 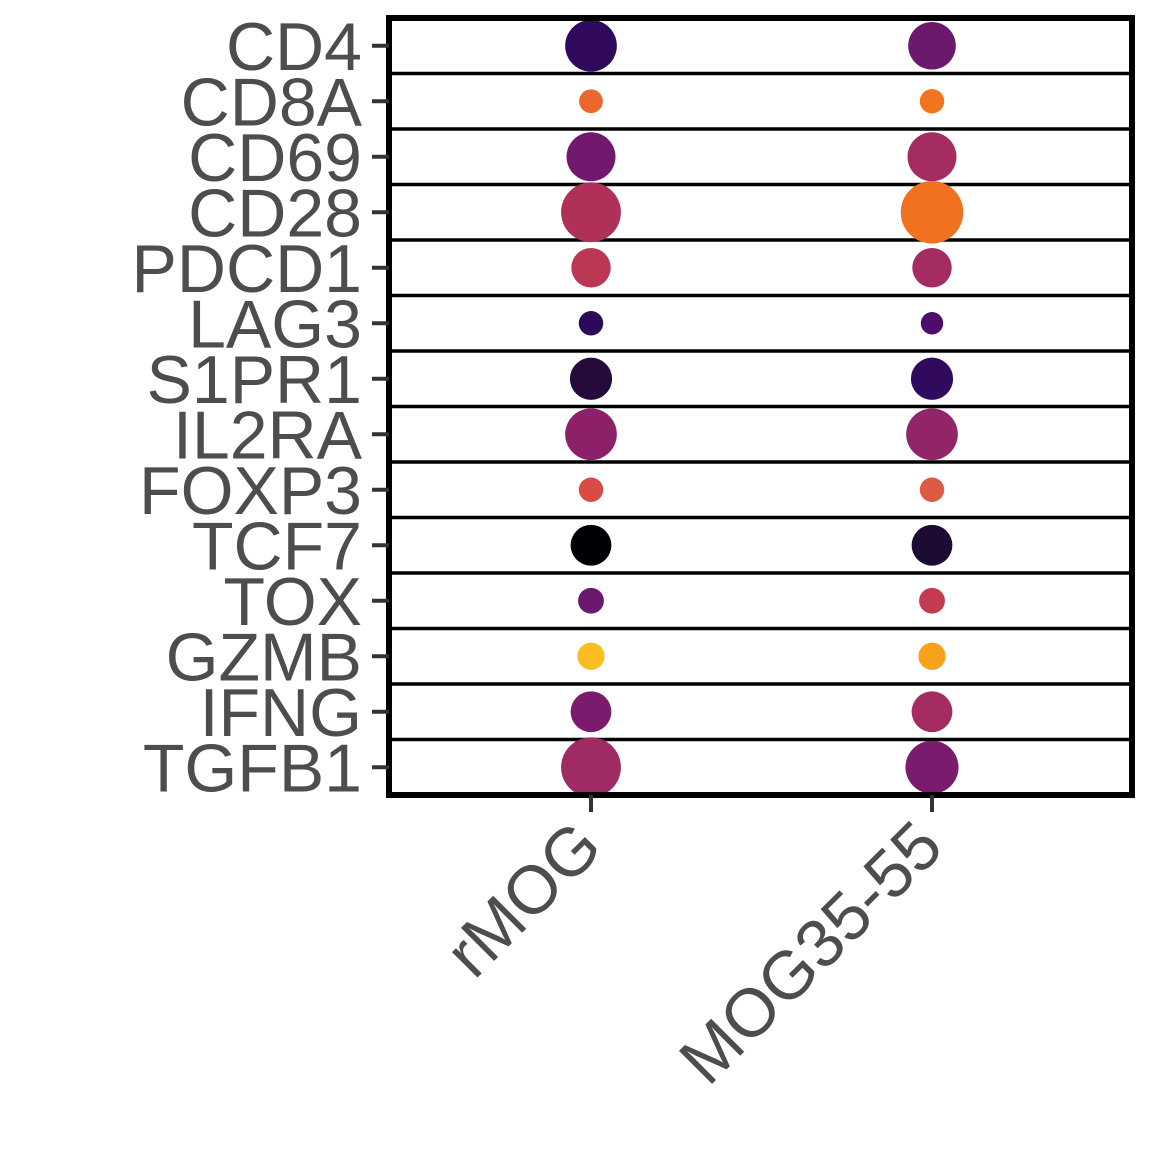 I want to click on y-tick-label: CD4, so click(x=294, y=47).